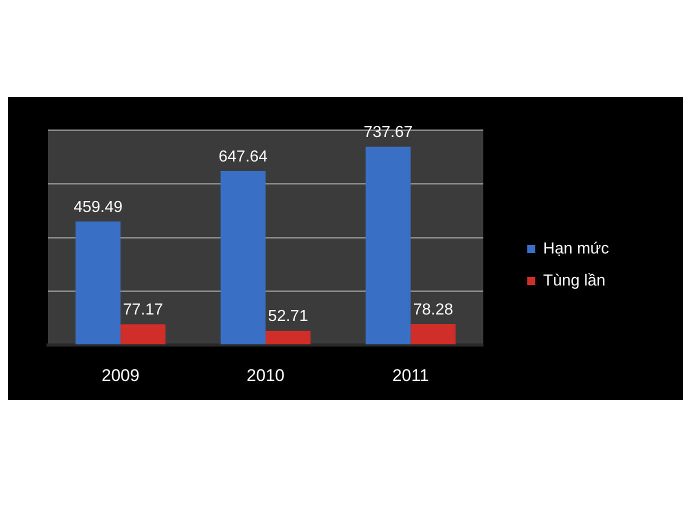 Image resolution: width=694 pixels, height=508 pixels. I want to click on x-tick-label: 2010, so click(265, 375).